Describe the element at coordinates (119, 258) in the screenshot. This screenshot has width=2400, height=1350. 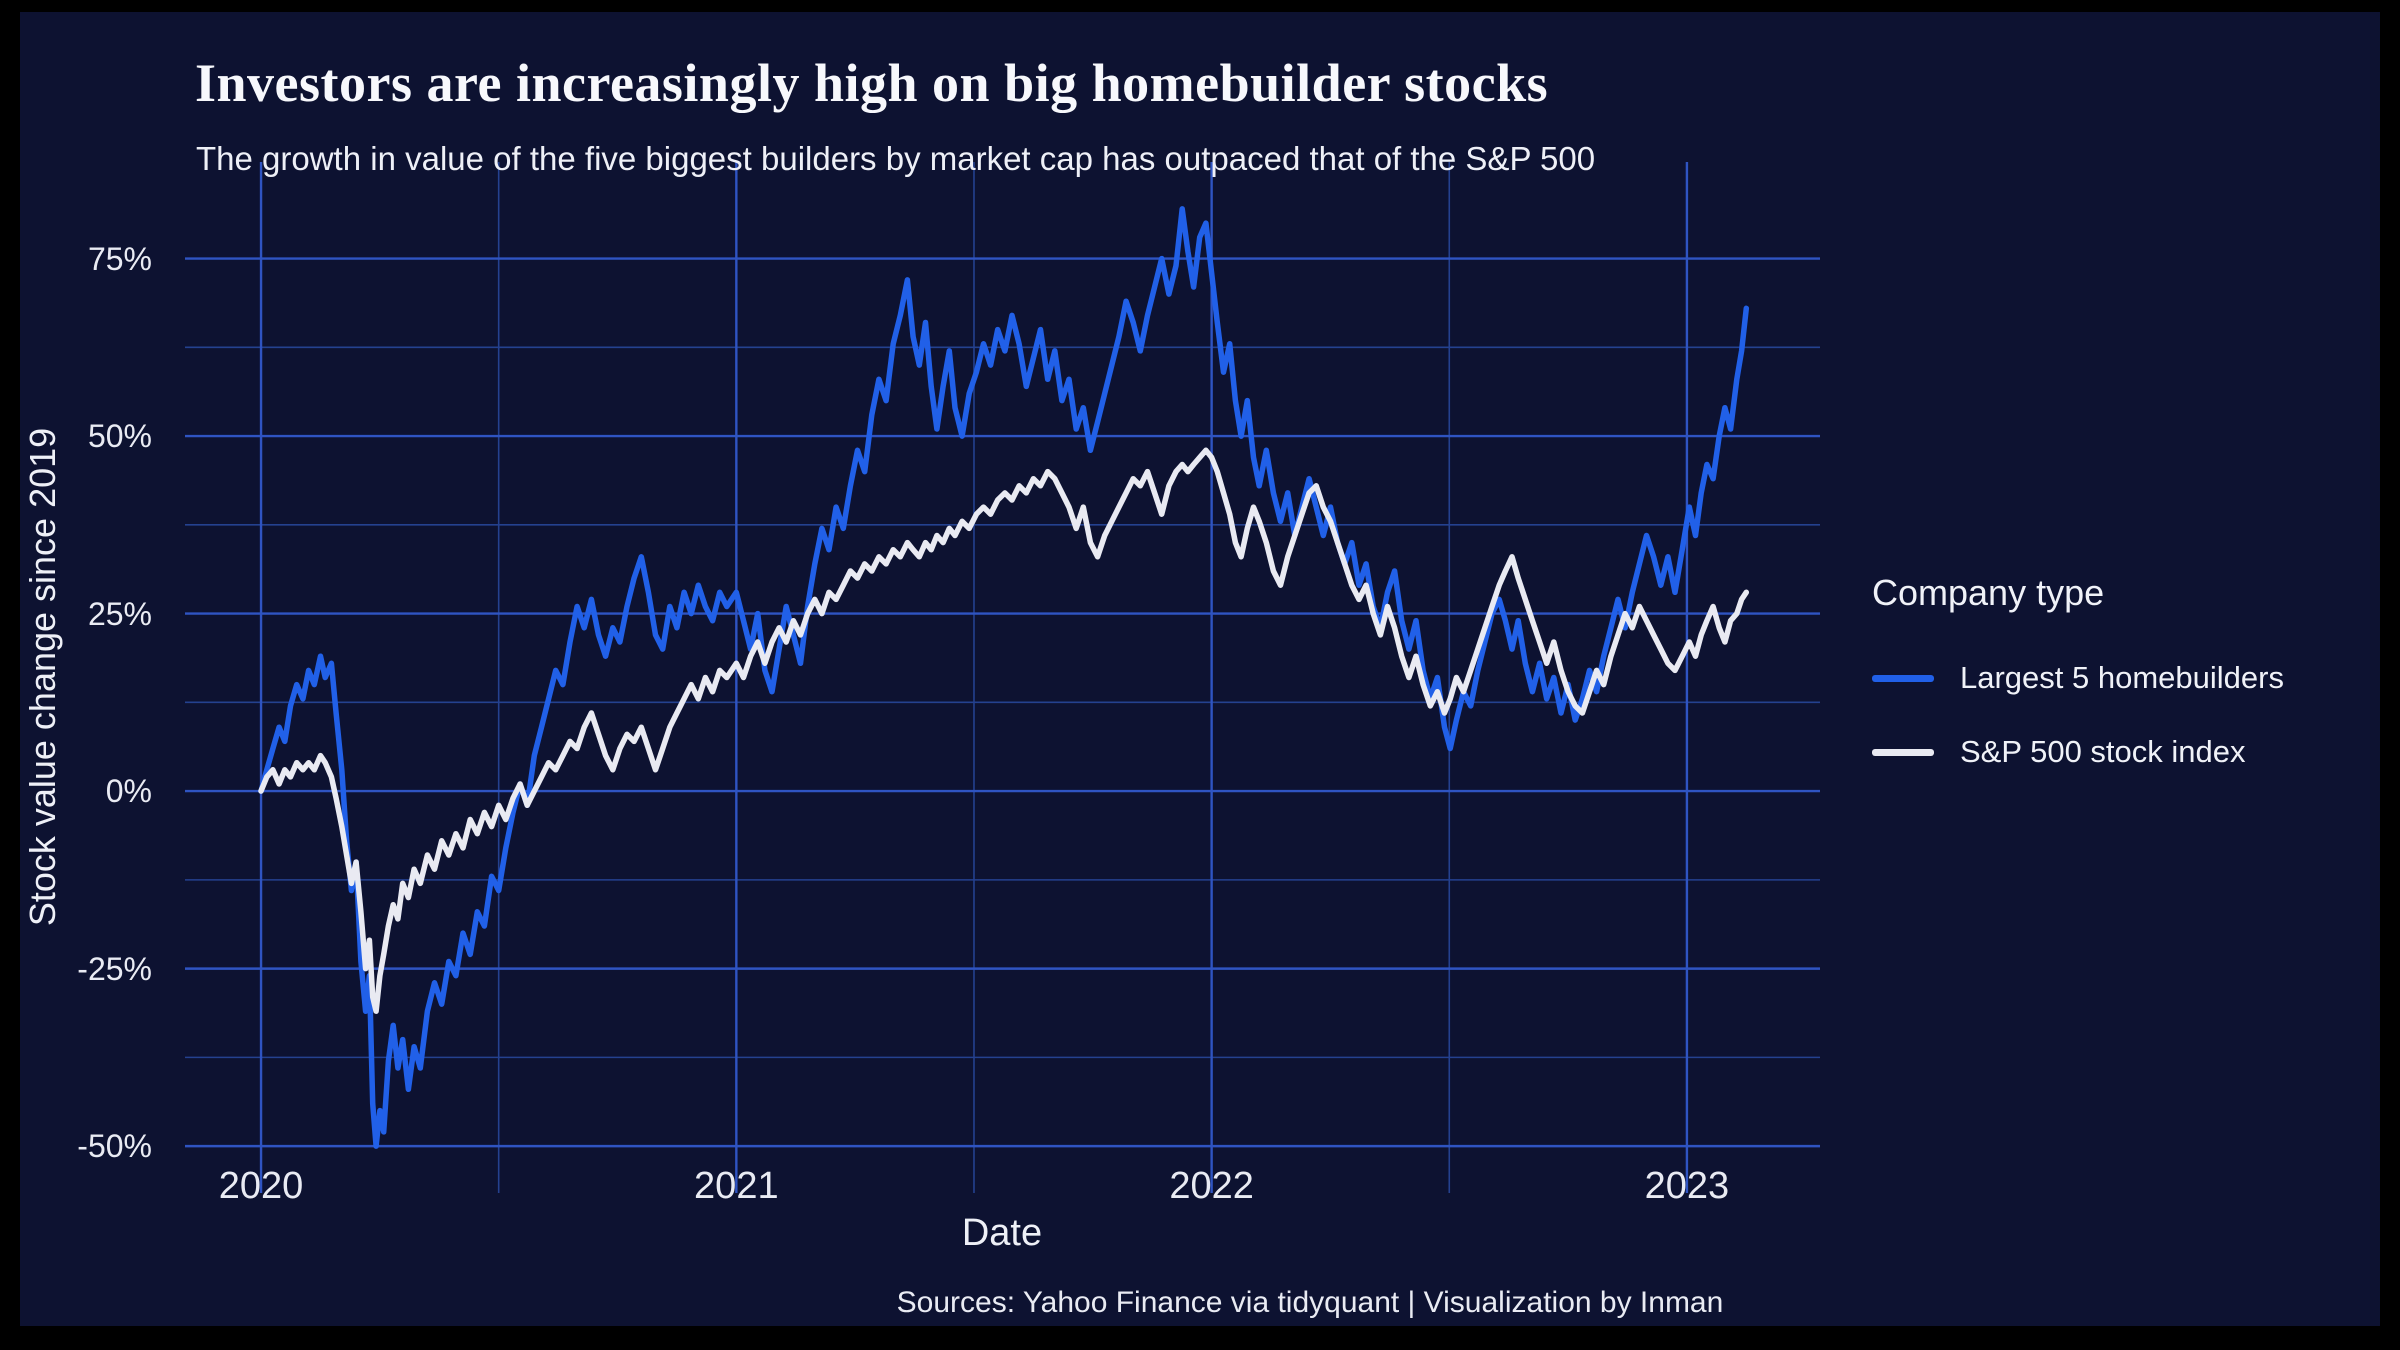
I see `y-tick-label: 75%` at that location.